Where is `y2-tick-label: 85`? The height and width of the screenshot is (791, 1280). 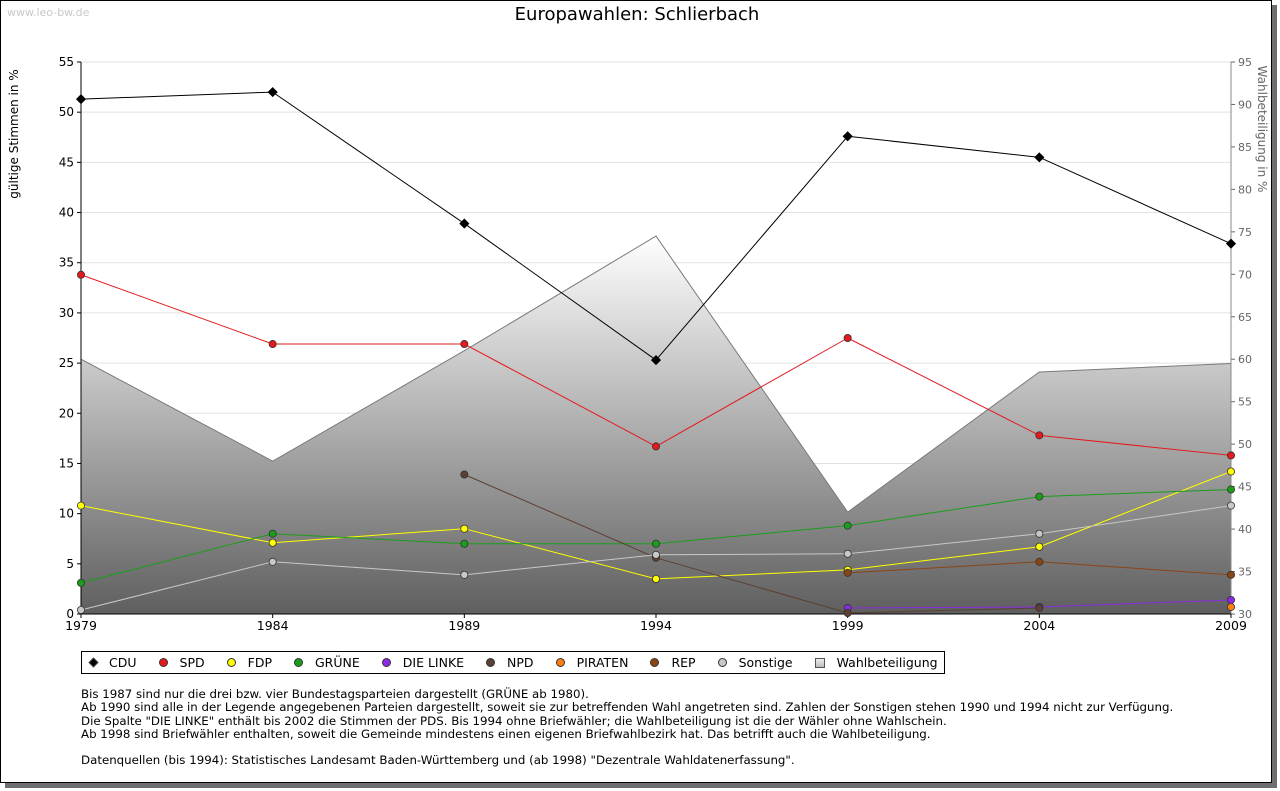 y2-tick-label: 85 is located at coordinates (1245, 147).